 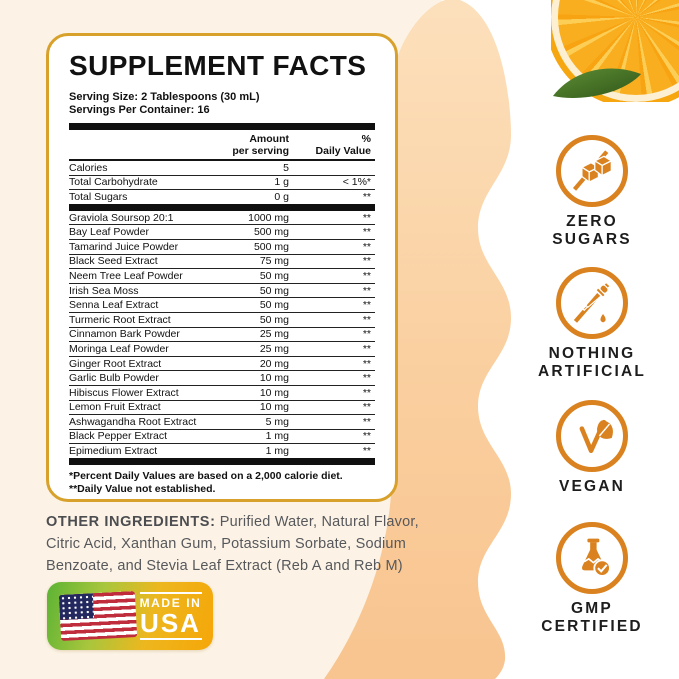 What do you see at coordinates (222, 305) in the screenshot?
I see `fact-row: Senna Leaf Extract 50 mg **` at bounding box center [222, 305].